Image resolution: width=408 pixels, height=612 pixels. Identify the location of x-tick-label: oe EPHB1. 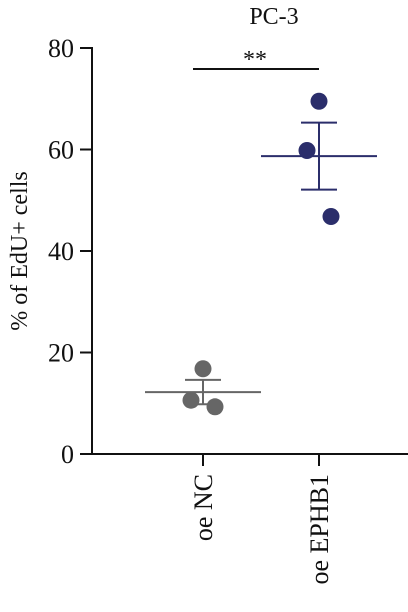
(319, 529).